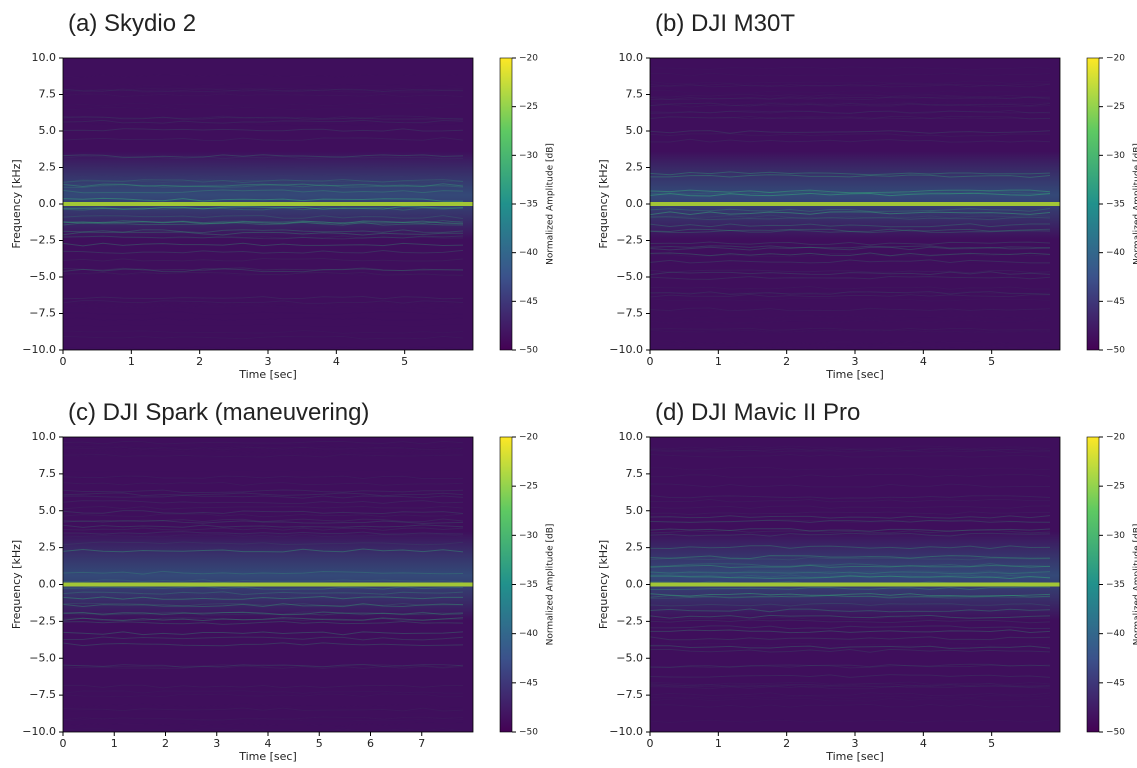  Describe the element at coordinates (370, 743) in the screenshot. I see `x-tick-label: 6` at that location.